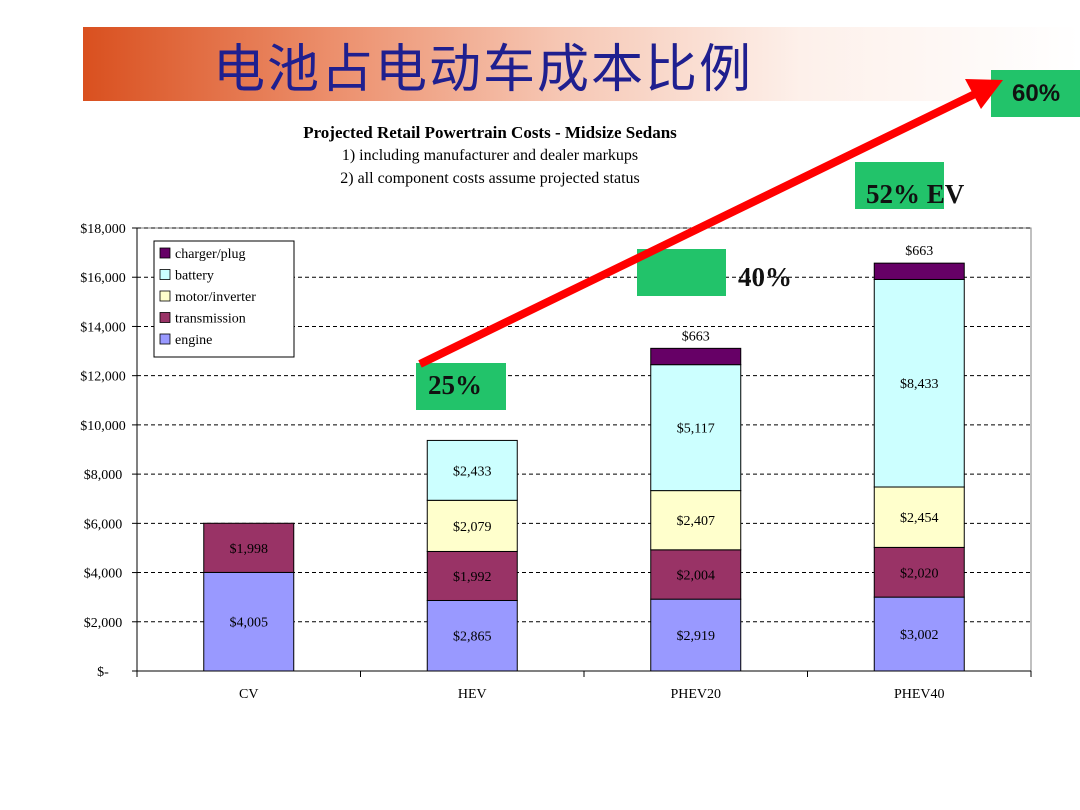 This screenshot has width=1080, height=810. I want to click on data-label: $2,865, so click(472, 637).